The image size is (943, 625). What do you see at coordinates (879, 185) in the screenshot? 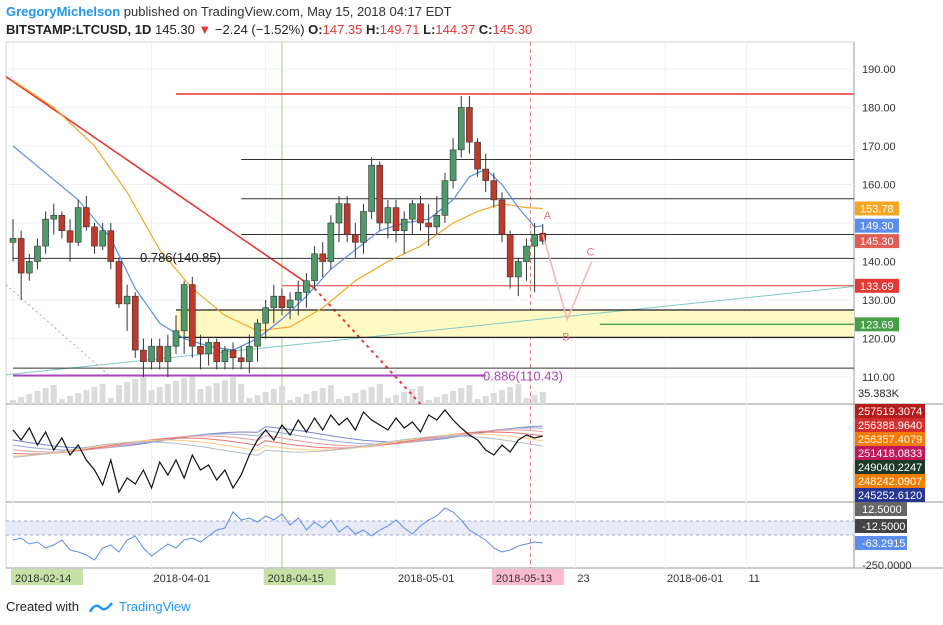
I see `price-tick-label: 160.00` at bounding box center [879, 185].